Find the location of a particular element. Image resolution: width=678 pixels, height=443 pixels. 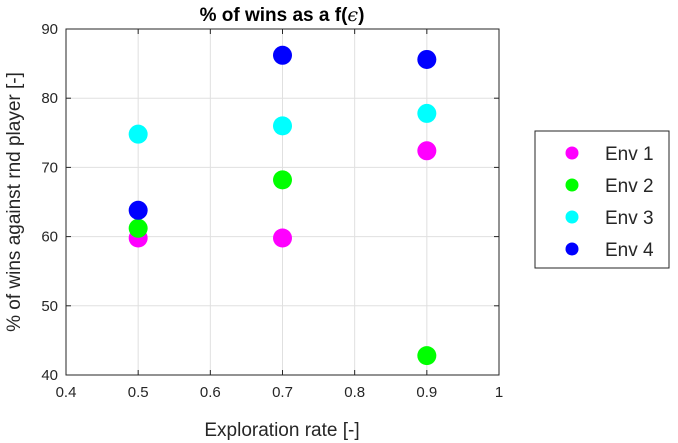

legend-label-env-4: Env 4 is located at coordinates (629, 250).